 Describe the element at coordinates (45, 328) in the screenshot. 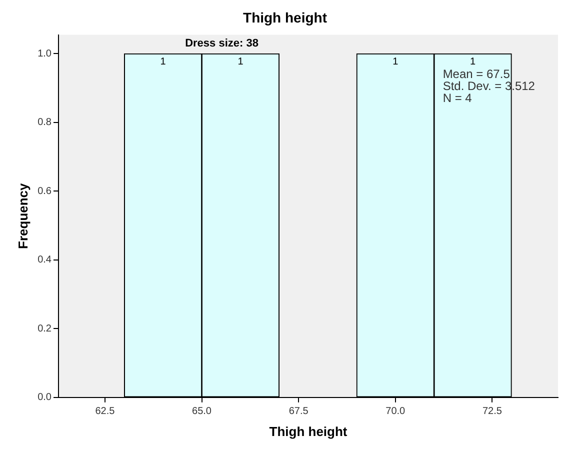

I see `y-tick-label: 0.2` at that location.